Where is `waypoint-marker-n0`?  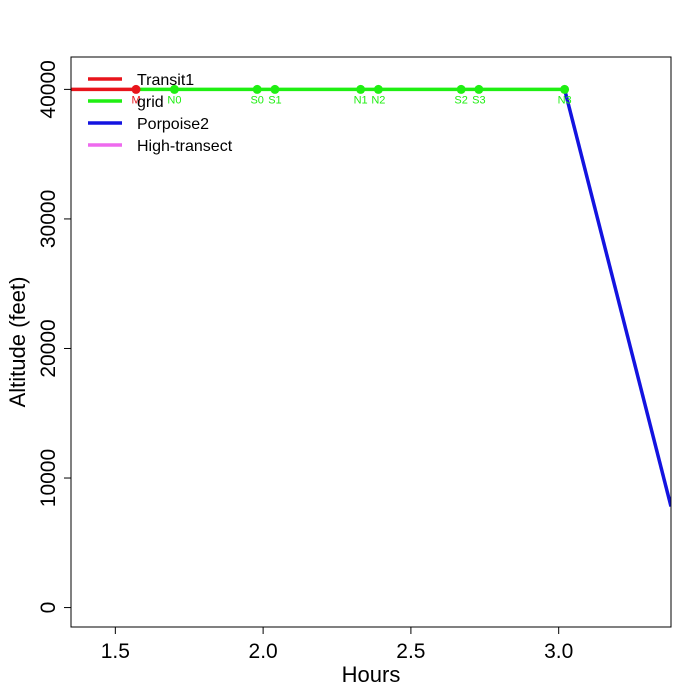 waypoint-marker-n0 is located at coordinates (174, 89).